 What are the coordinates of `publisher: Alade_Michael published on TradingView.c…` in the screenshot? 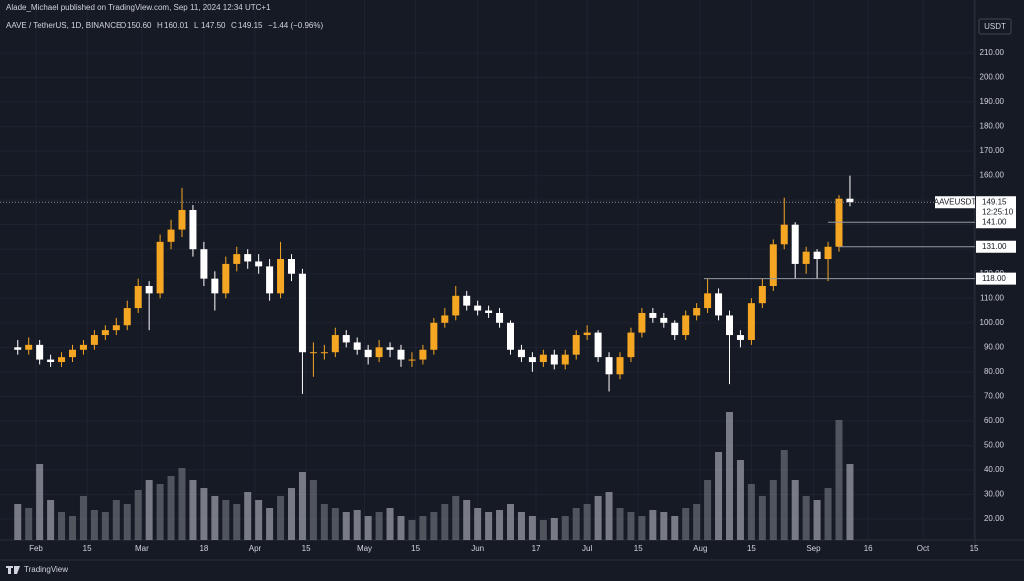 It's located at (138, 7).